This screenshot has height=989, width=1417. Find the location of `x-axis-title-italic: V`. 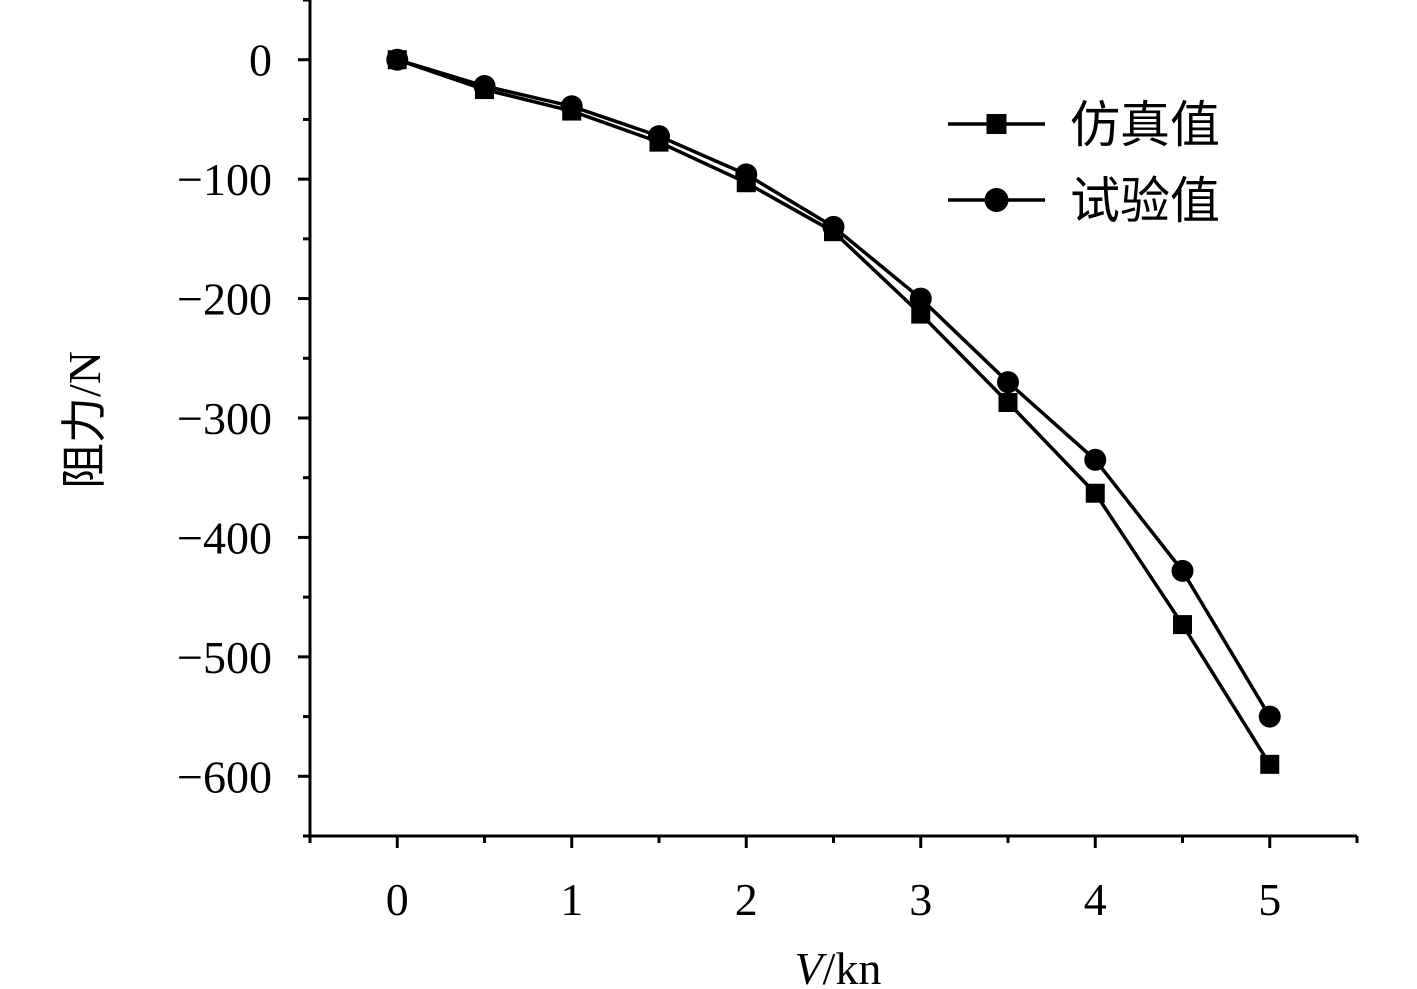

x-axis-title-italic: V is located at coordinates (811, 966).